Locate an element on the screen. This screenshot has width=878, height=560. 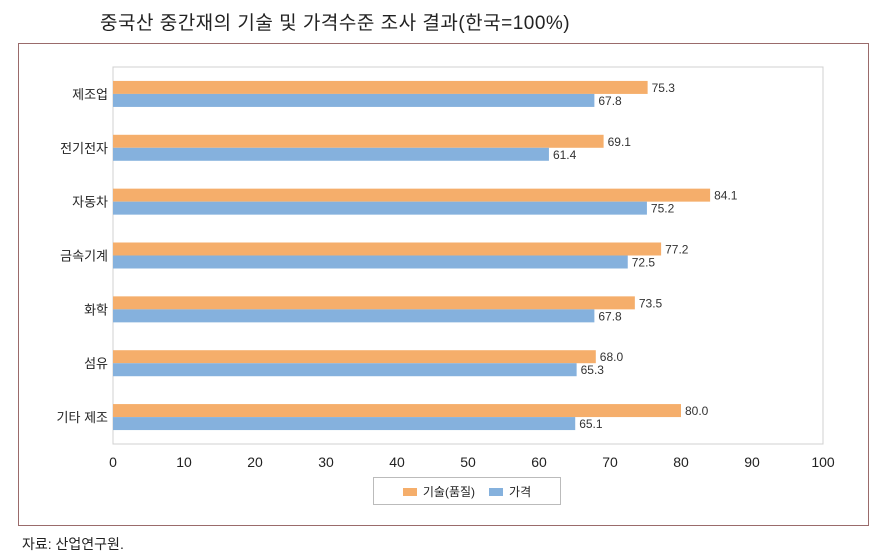
x-tick-label: 100 is located at coordinates (823, 462).